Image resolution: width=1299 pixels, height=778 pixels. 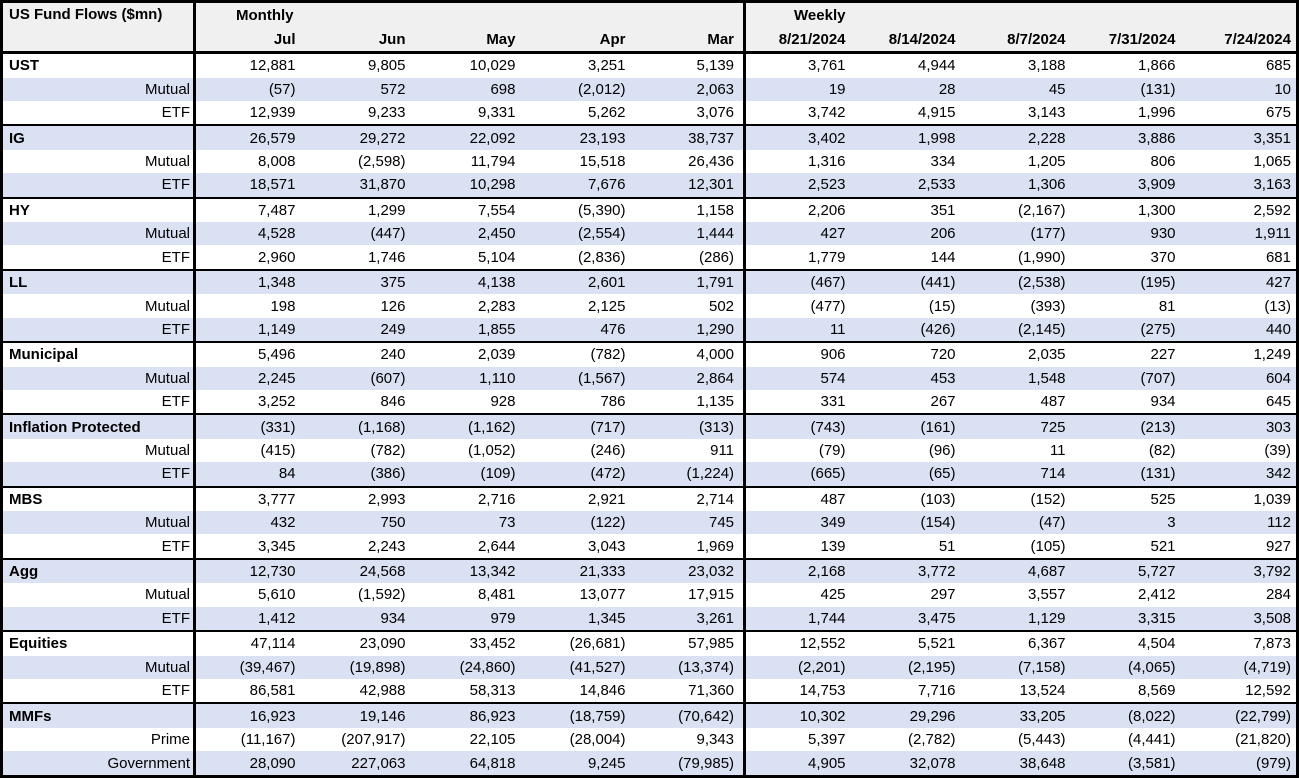 What do you see at coordinates (469, 137) in the screenshot?
I see `value-cell: 22,092` at bounding box center [469, 137].